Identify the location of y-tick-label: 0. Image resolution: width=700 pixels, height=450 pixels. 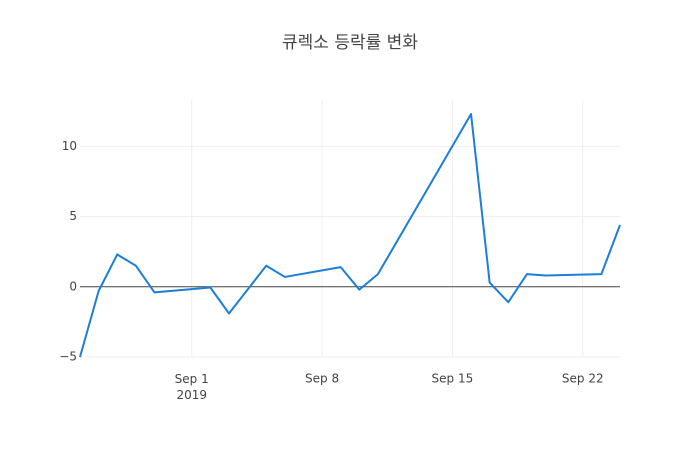
(73, 286).